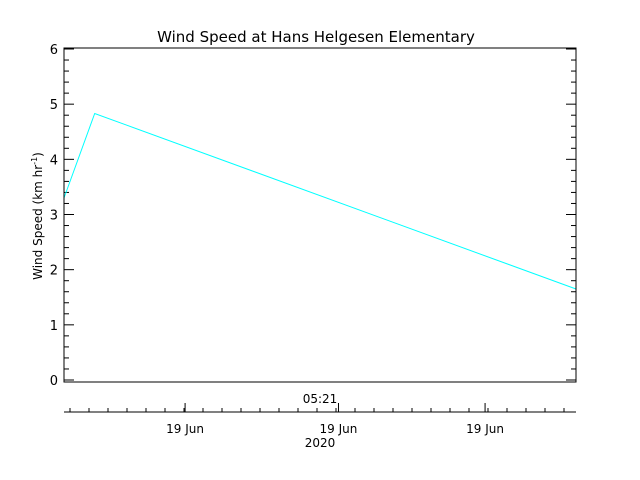 This screenshot has height=480, width=640. Describe the element at coordinates (320, 399) in the screenshot. I see `x-time-label: 05:21` at that location.